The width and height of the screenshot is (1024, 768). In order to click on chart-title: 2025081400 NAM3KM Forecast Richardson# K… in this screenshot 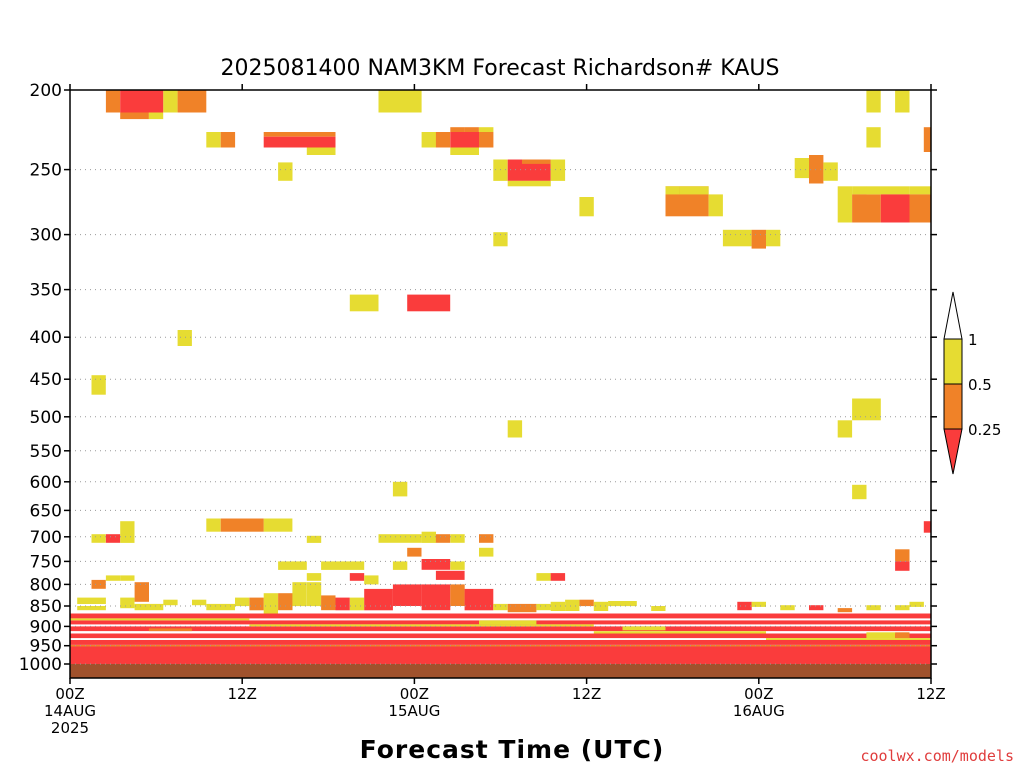, I will do `click(500, 68)`.